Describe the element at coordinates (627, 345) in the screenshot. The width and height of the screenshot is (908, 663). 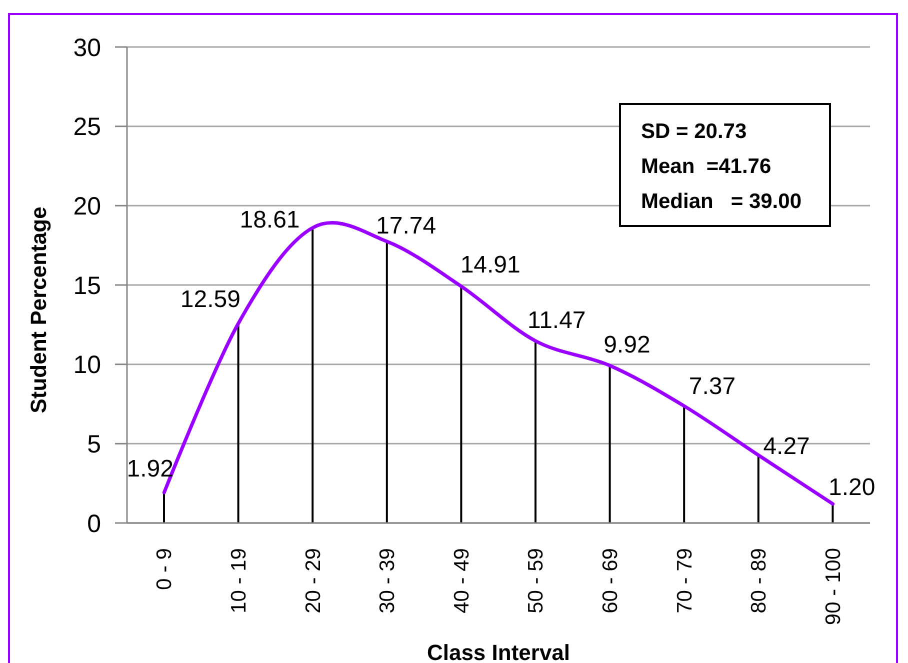
I see `data-label: 9.92` at that location.